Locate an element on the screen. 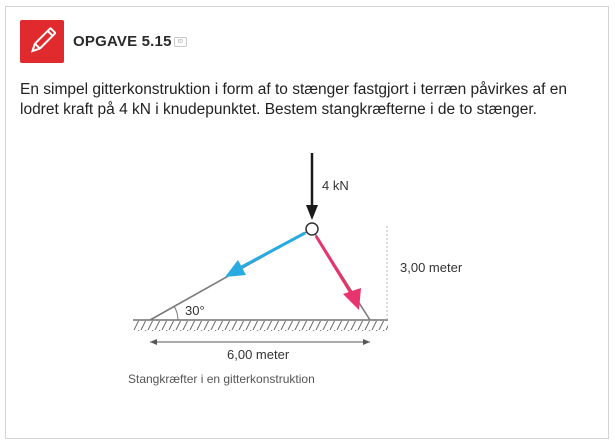  figure-caption: Stangkræfter i en gitterkonstruktion is located at coordinates (221, 379).